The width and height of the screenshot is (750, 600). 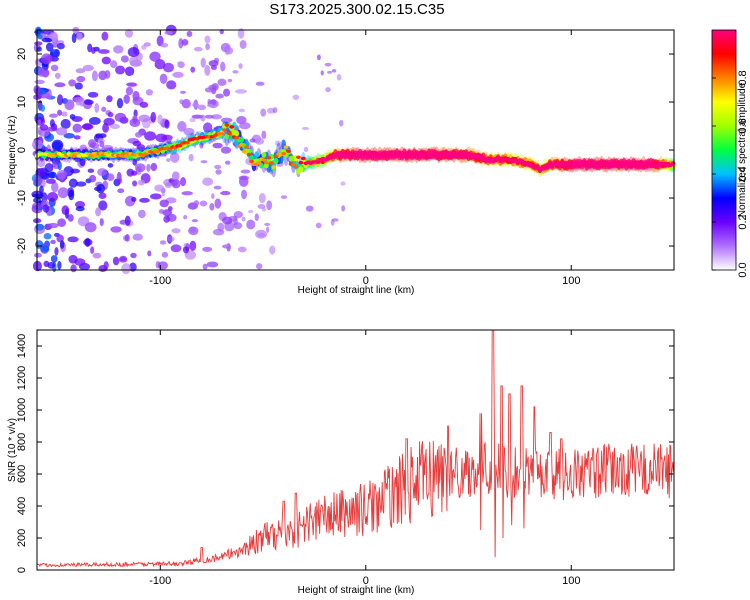 I want to click on spectrogram-x-axis-label: Height of straight line (km), so click(x=356, y=290).